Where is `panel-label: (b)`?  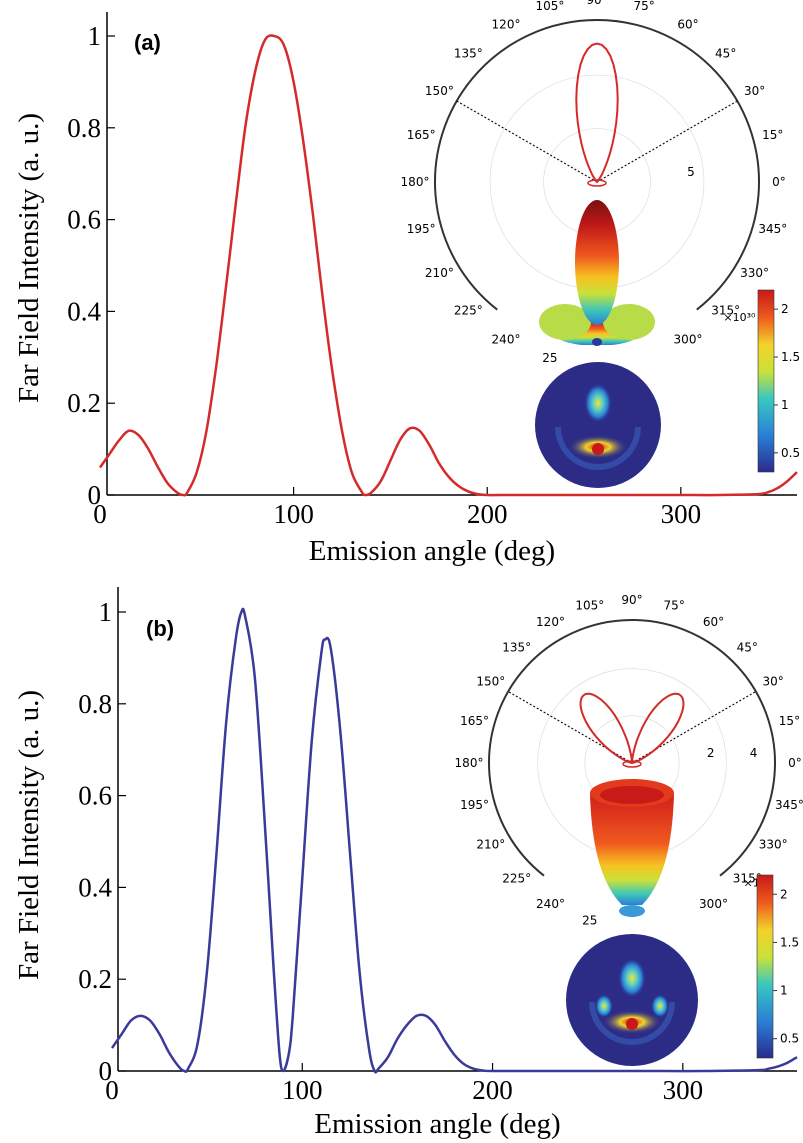
panel-label: (b) is located at coordinates (160, 628).